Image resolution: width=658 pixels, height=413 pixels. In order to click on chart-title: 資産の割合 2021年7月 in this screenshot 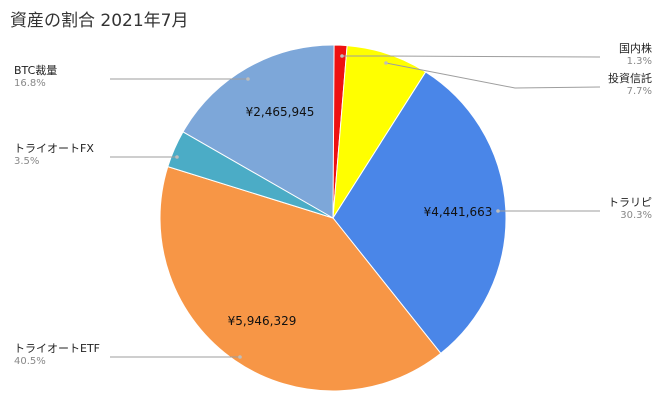, I will do `click(99, 21)`.